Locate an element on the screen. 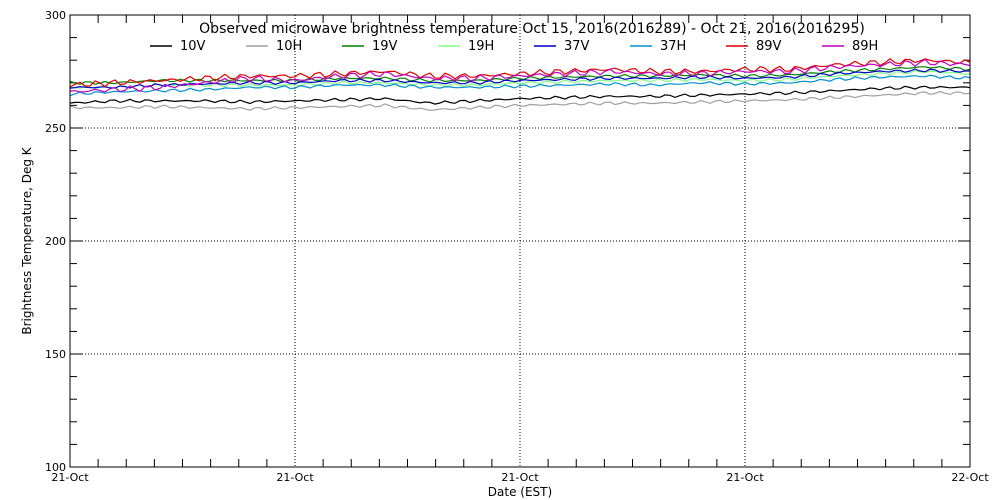  legend-label: 10H is located at coordinates (289, 46).